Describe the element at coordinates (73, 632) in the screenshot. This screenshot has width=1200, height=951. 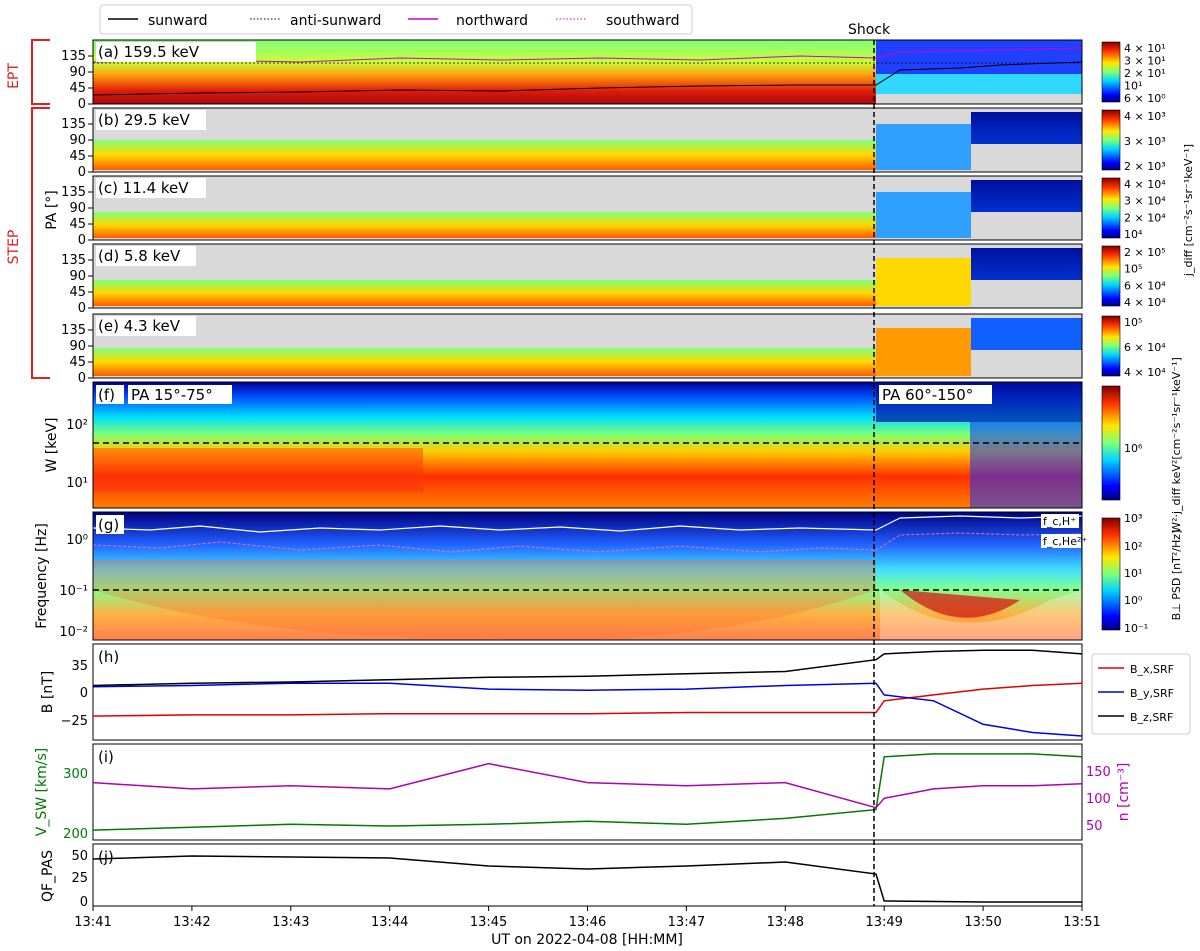
I see `panel-g-ytick-0.01: 10⁻²` at that location.